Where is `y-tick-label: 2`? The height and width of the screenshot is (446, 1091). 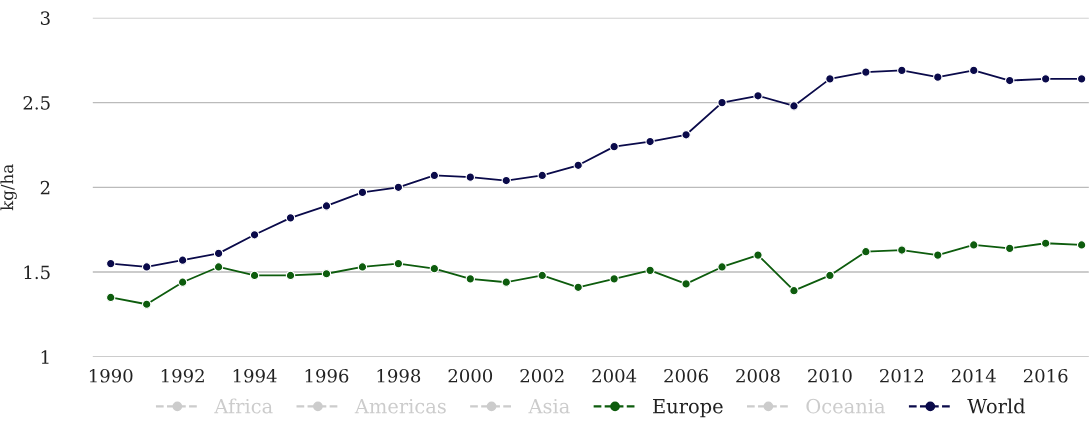 y-tick-label: 2 is located at coordinates (45, 187).